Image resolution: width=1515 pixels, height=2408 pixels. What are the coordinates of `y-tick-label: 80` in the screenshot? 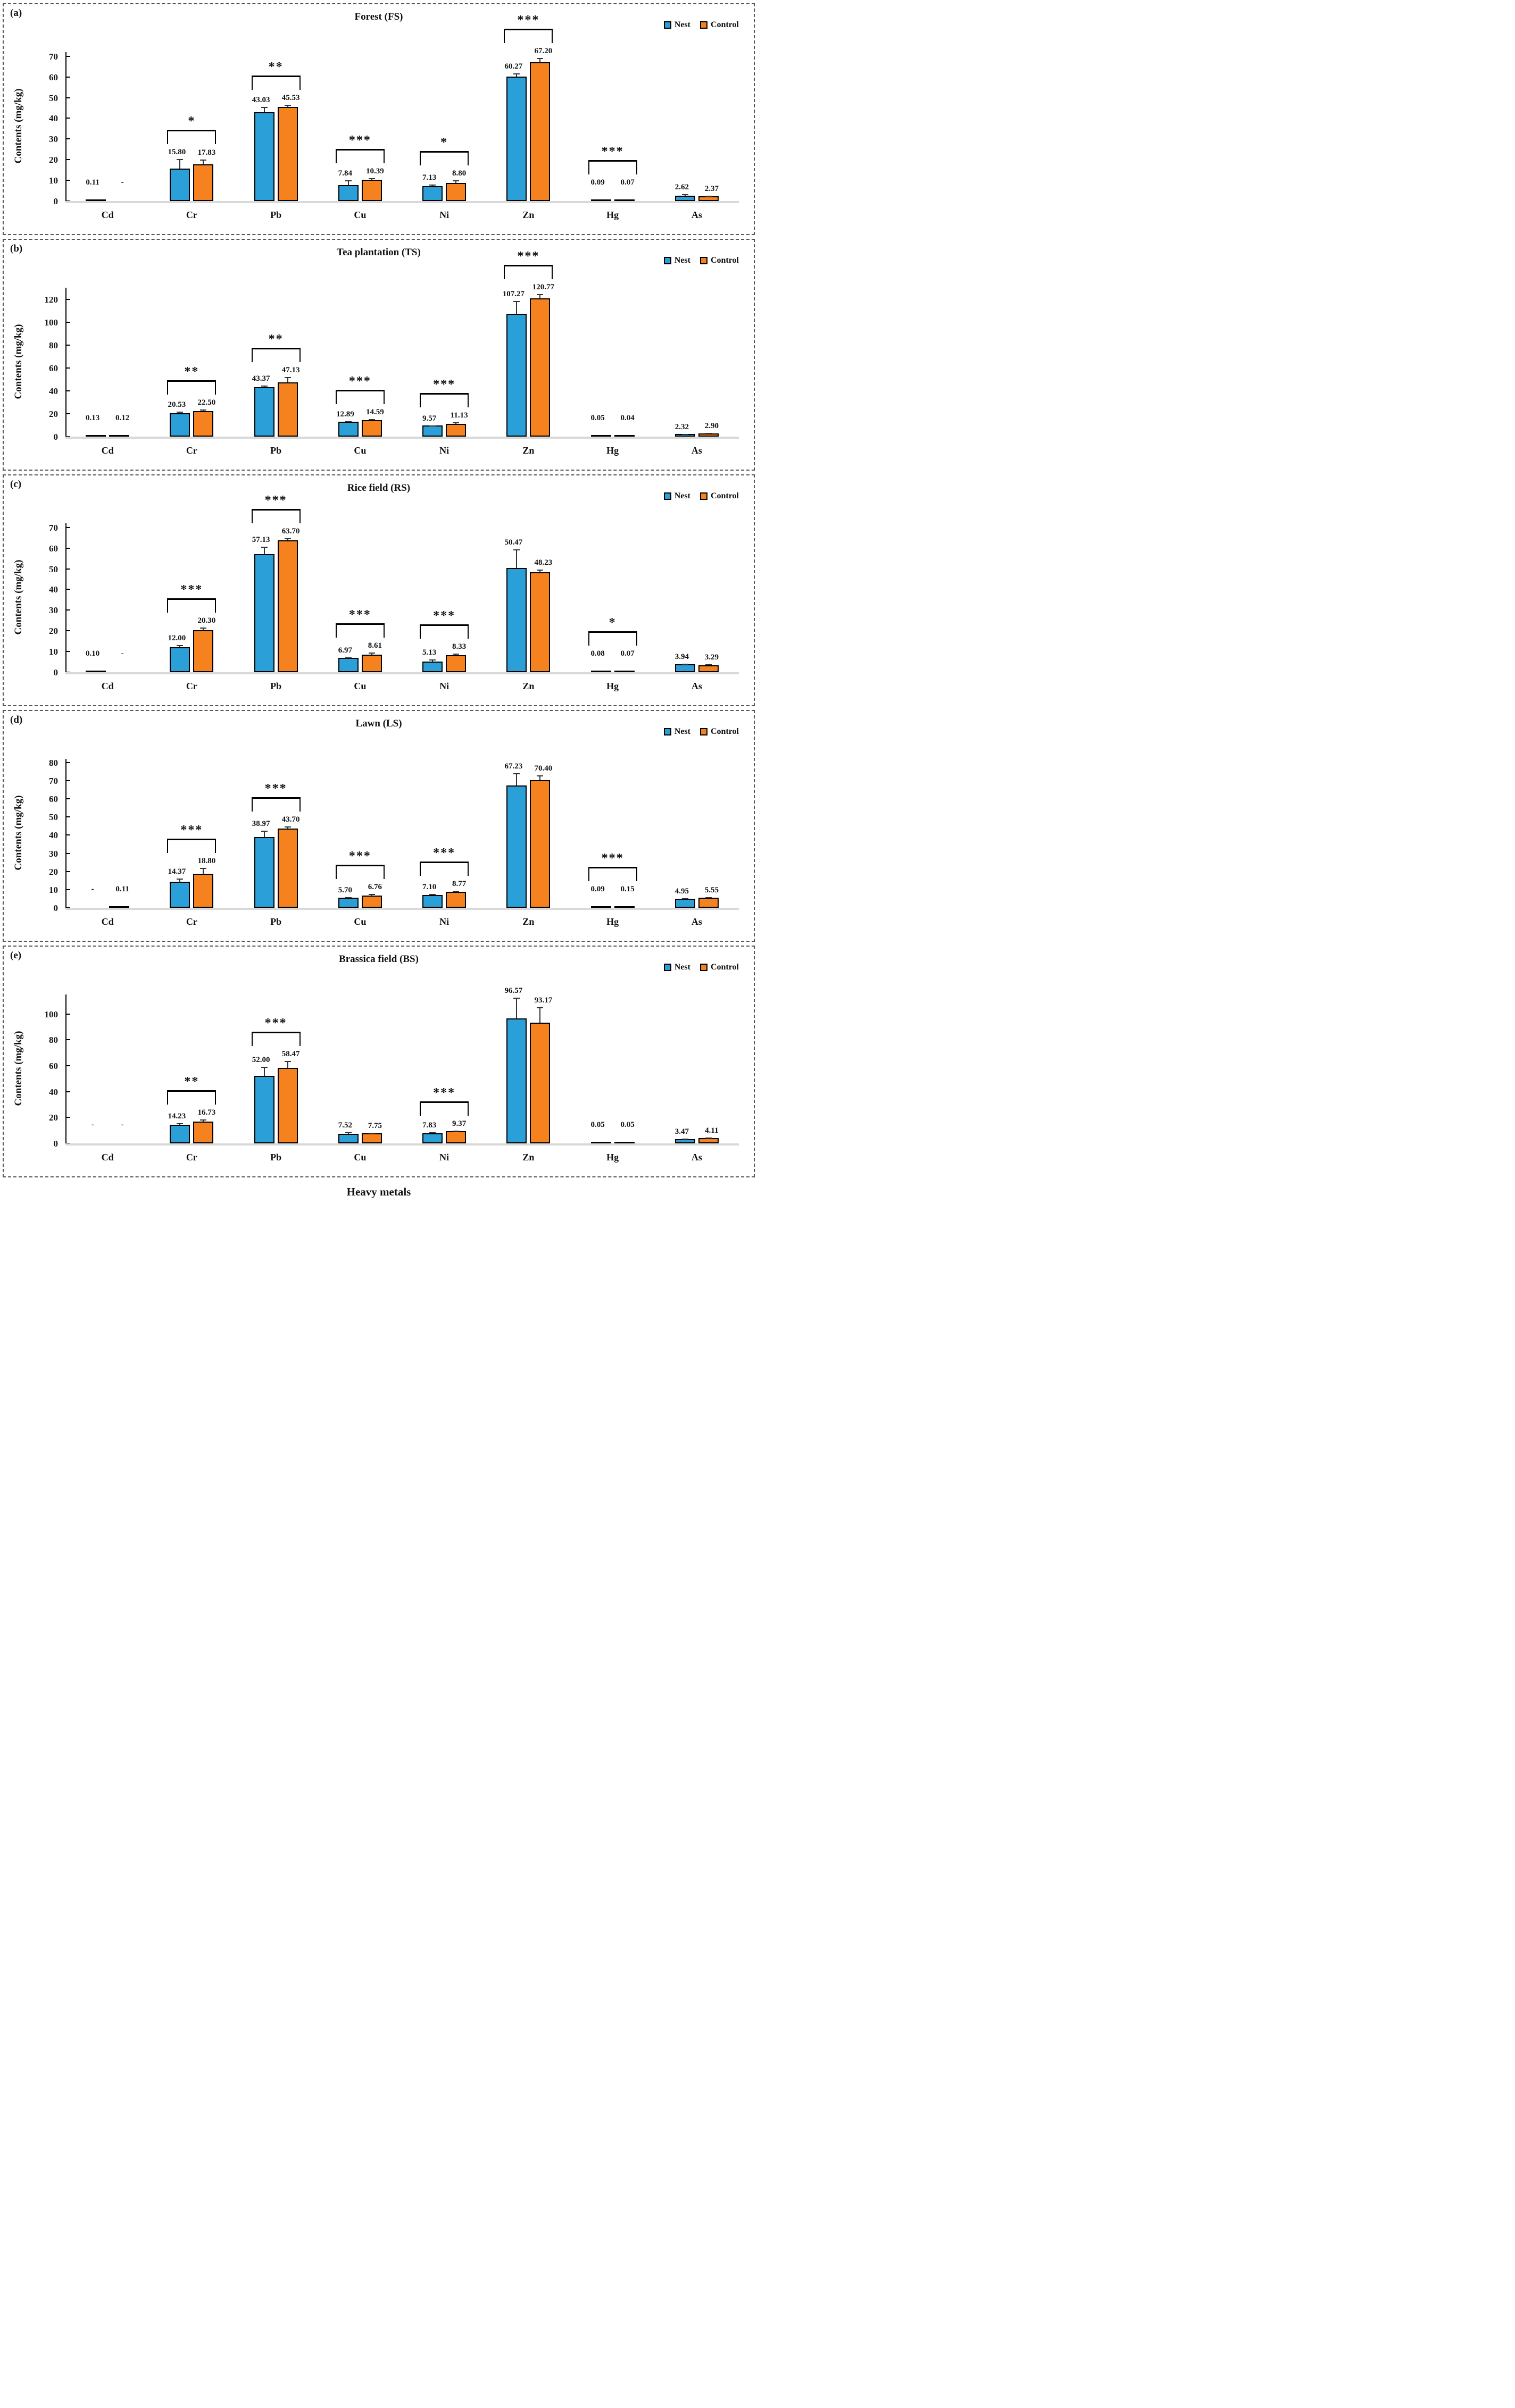 It's located at (53, 1040).